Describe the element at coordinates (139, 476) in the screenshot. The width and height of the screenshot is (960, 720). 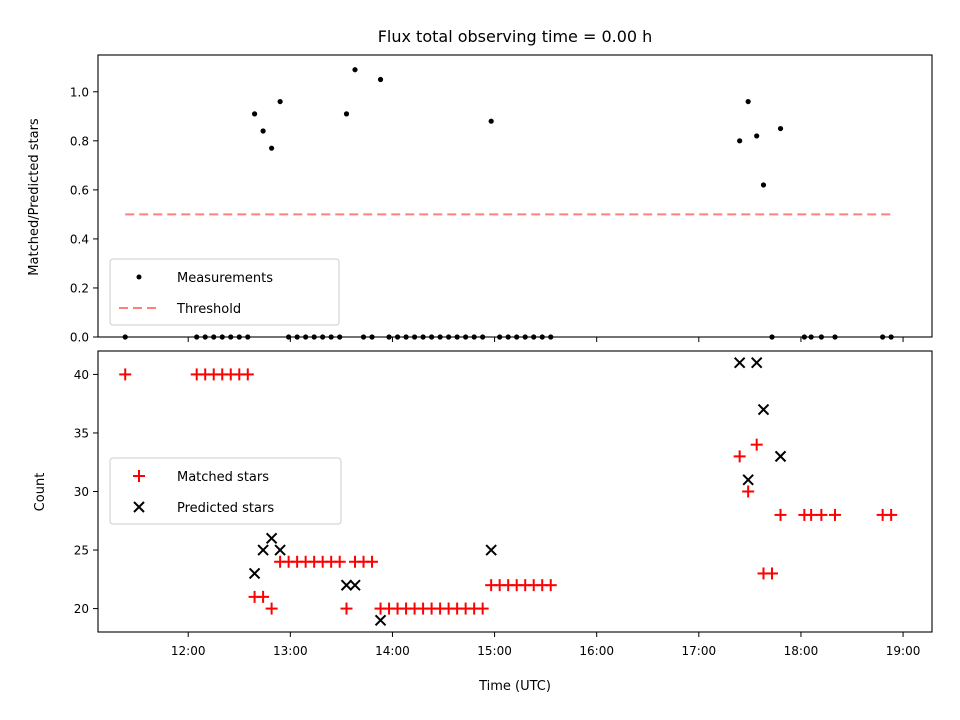
I see `legend-matched-marker` at that location.